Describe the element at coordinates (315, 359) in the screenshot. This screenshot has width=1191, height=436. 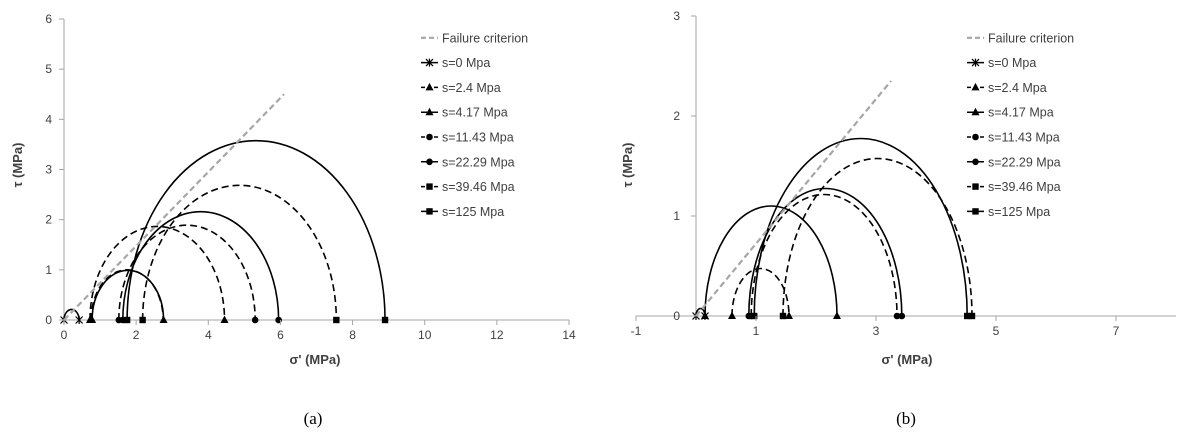
I see `x-axis-label-a: σ' (MPa)` at that location.